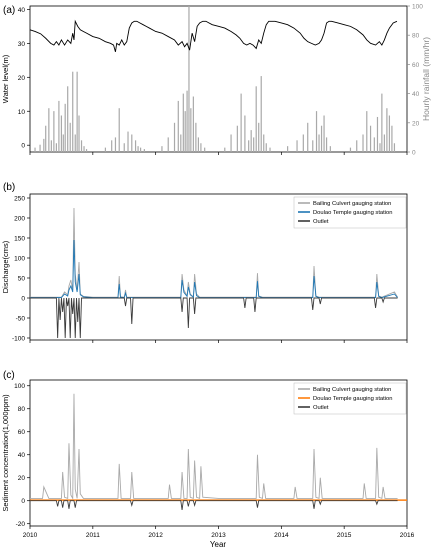 The width and height of the screenshot is (437, 550). What do you see at coordinates (5, 266) in the screenshot?
I see `panel-b-ylabel: Discharge(cms)` at bounding box center [5, 266].